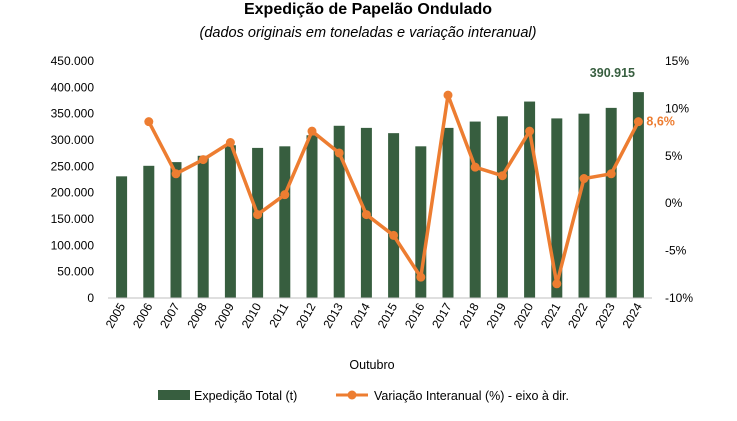  I want to click on x-tick-label: 2015, so click(388, 315).